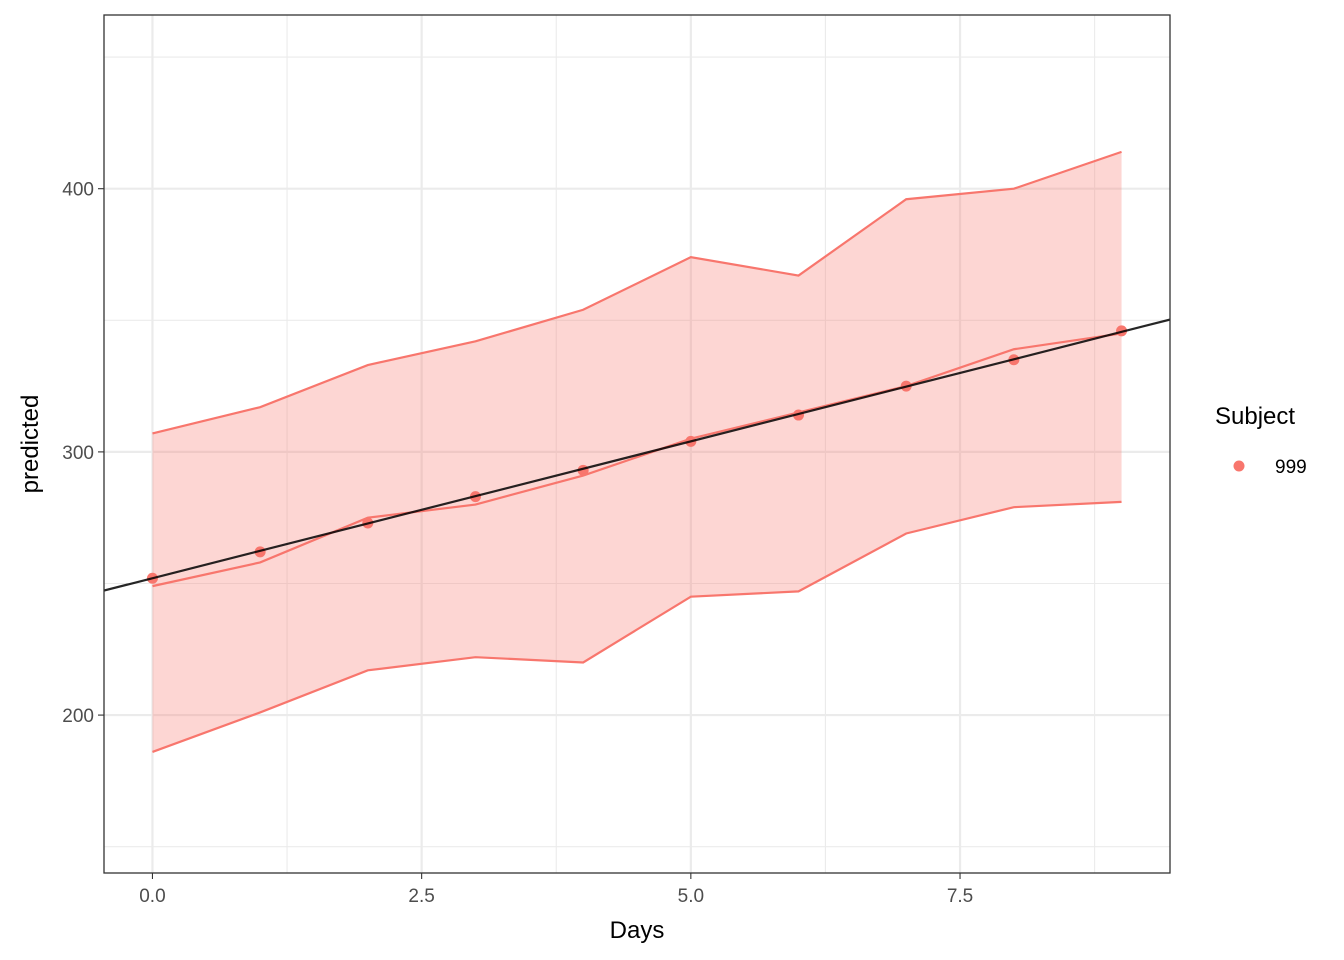  Describe the element at coordinates (30, 444) in the screenshot. I see `y-axis-title: predicted` at that location.